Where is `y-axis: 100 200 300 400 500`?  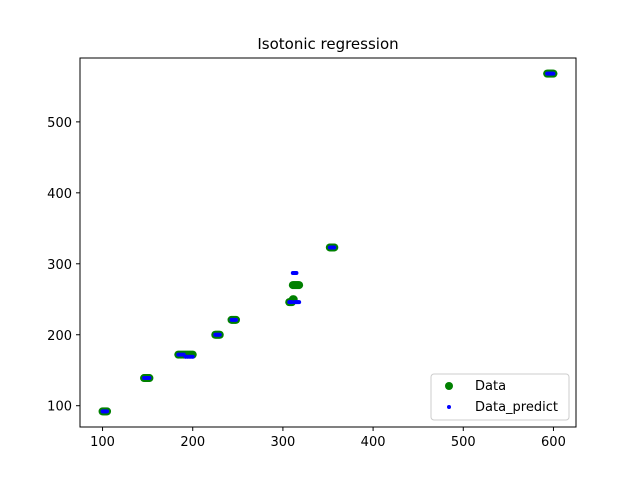 y-axis: 100 200 300 400 500 is located at coordinates (63, 265).